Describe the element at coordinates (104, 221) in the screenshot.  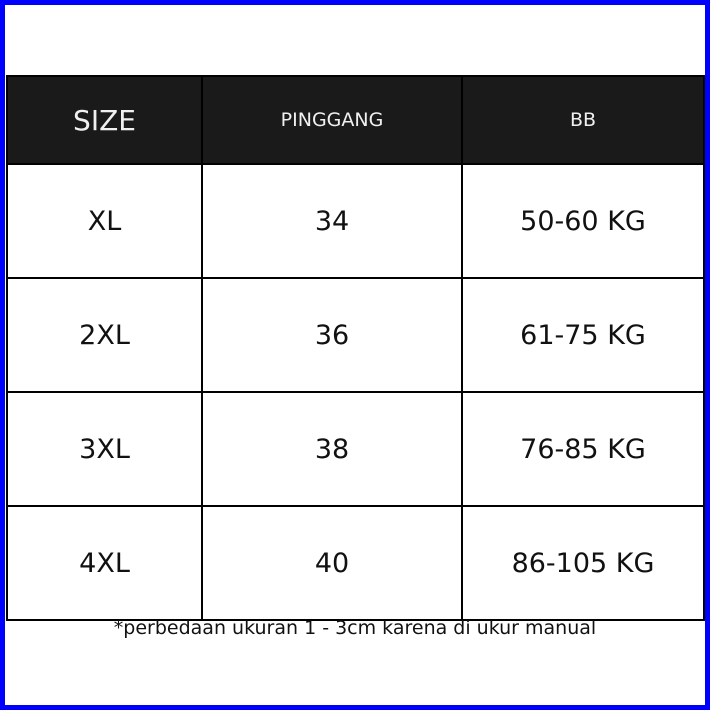
I see `cell-size: XL` at that location.